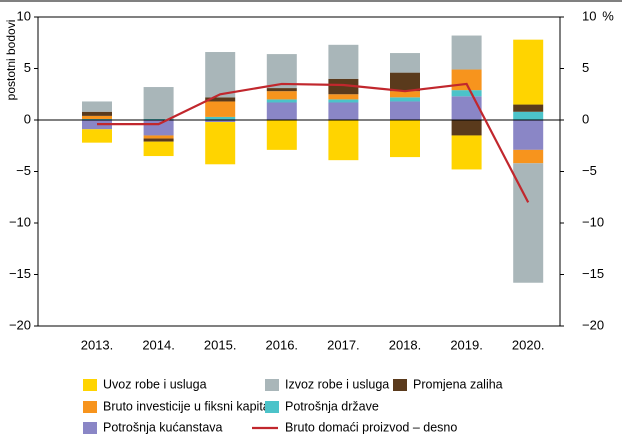  What do you see at coordinates (585, 118) in the screenshot?
I see `y2-tick-label: 0` at bounding box center [585, 118].